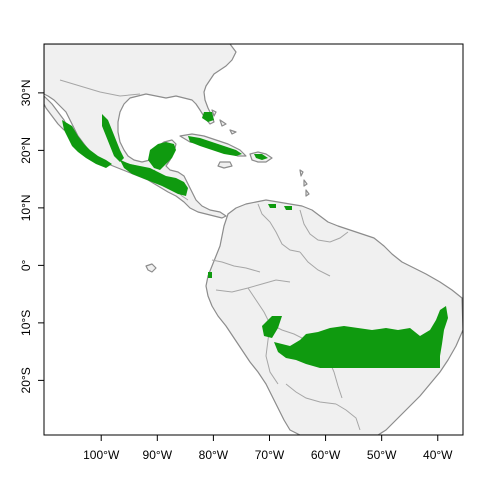  What do you see at coordinates (158, 455) in the screenshot?
I see `x-tick-label: 90°W` at bounding box center [158, 455].